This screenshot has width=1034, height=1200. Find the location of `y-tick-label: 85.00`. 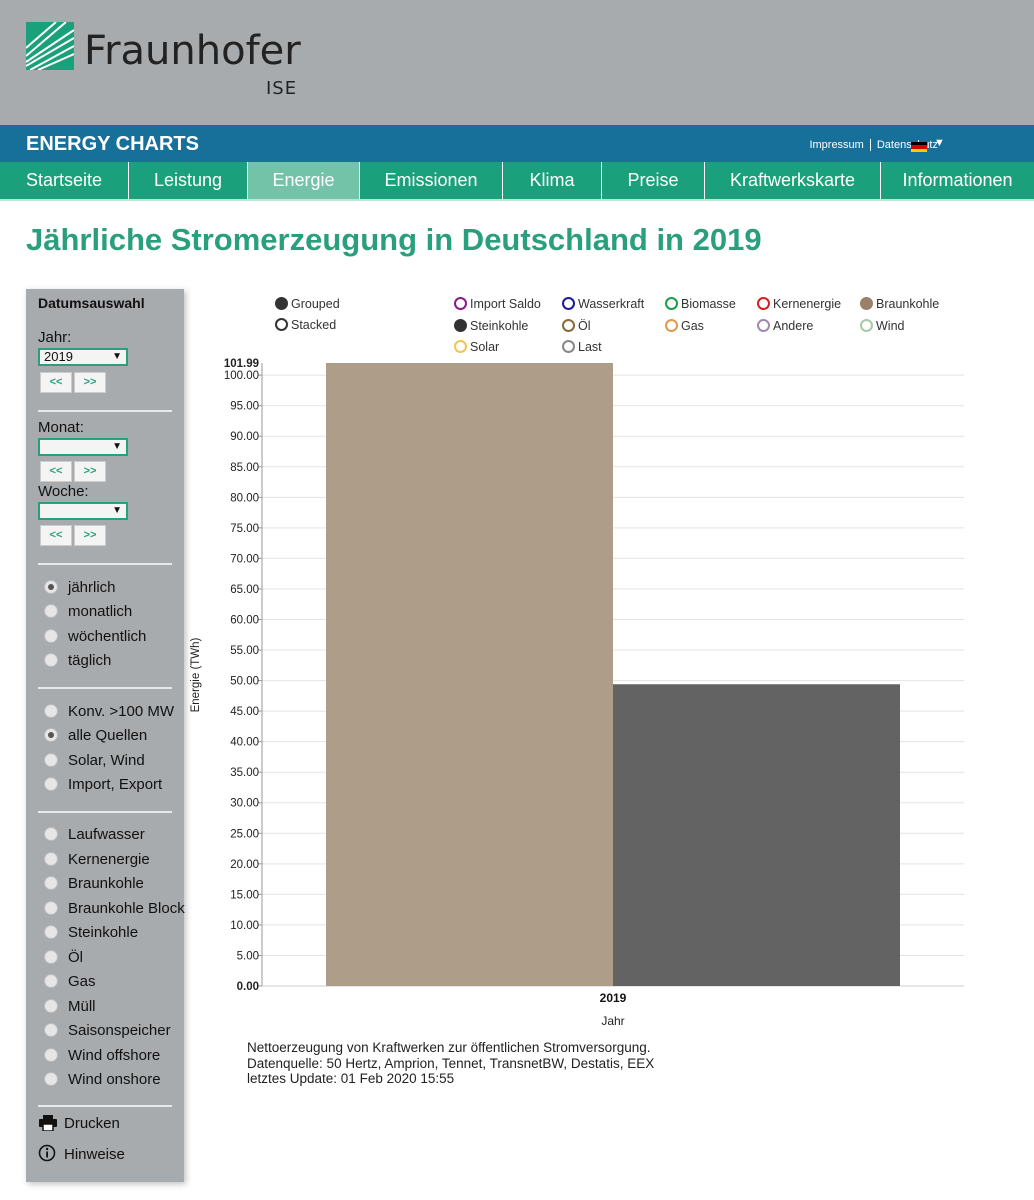

y-tick-label: 85.00 is located at coordinates (244, 468).